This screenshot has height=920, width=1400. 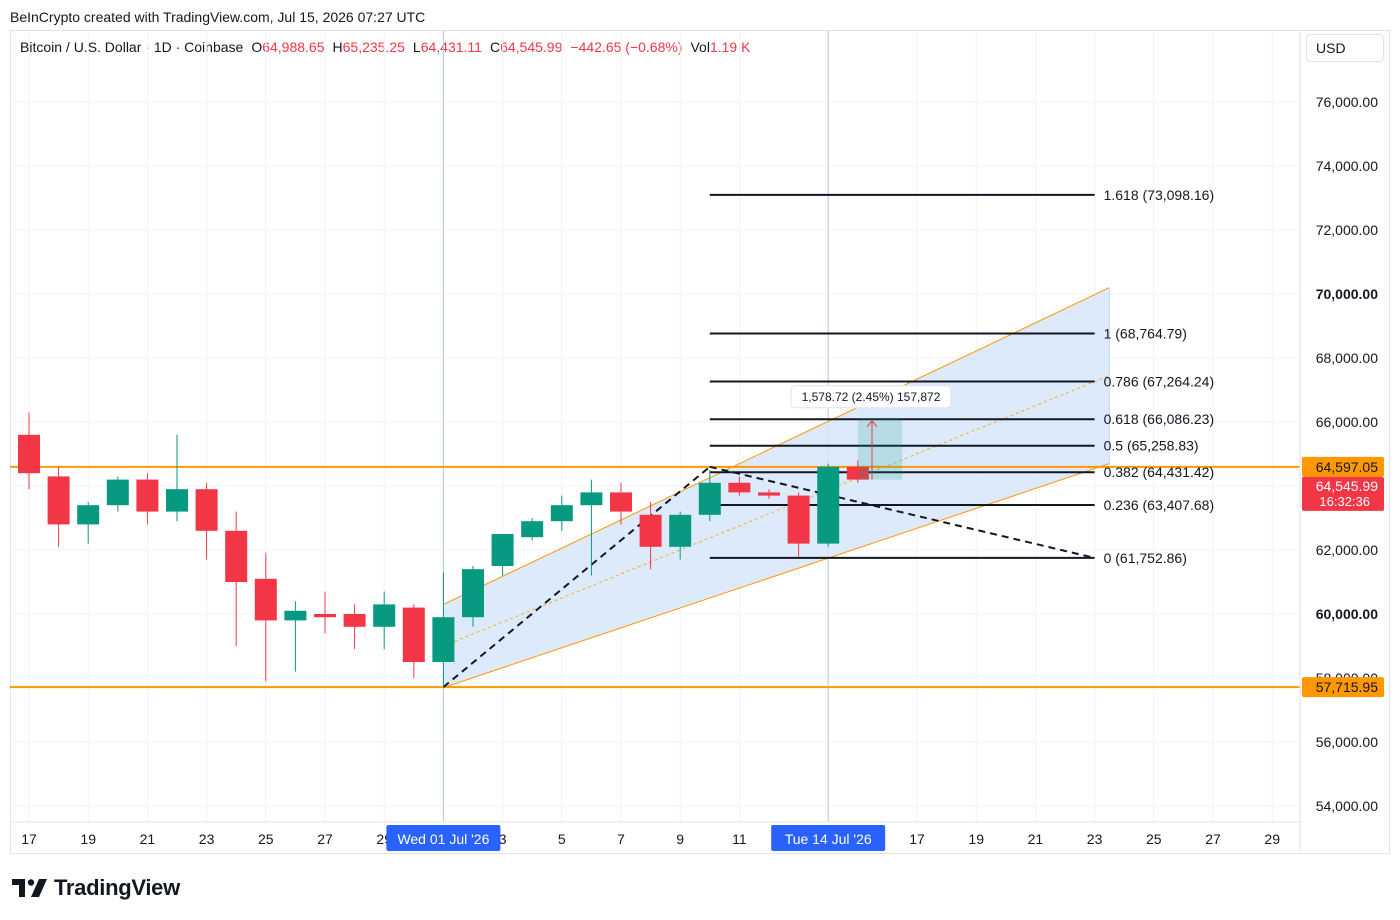 I want to click on low-value: 64,431.11, so click(x=451, y=47).